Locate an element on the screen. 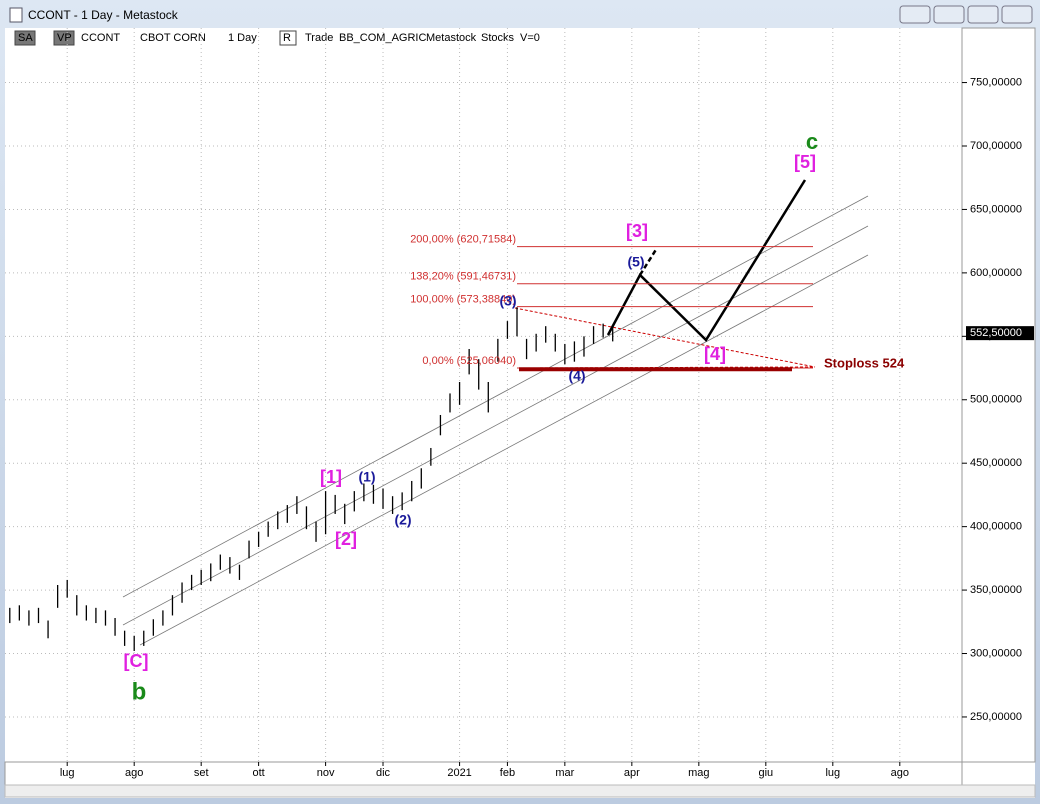 The image size is (1040, 804). last-price-box is located at coordinates (1000, 333).